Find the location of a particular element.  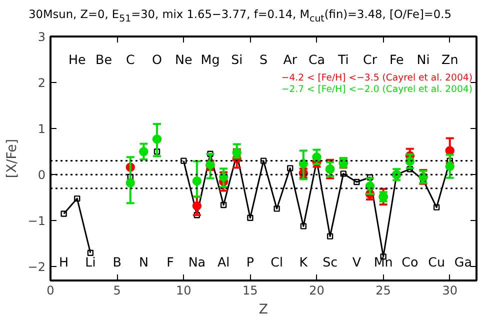

y-tick-label: −2 is located at coordinates (37, 267).